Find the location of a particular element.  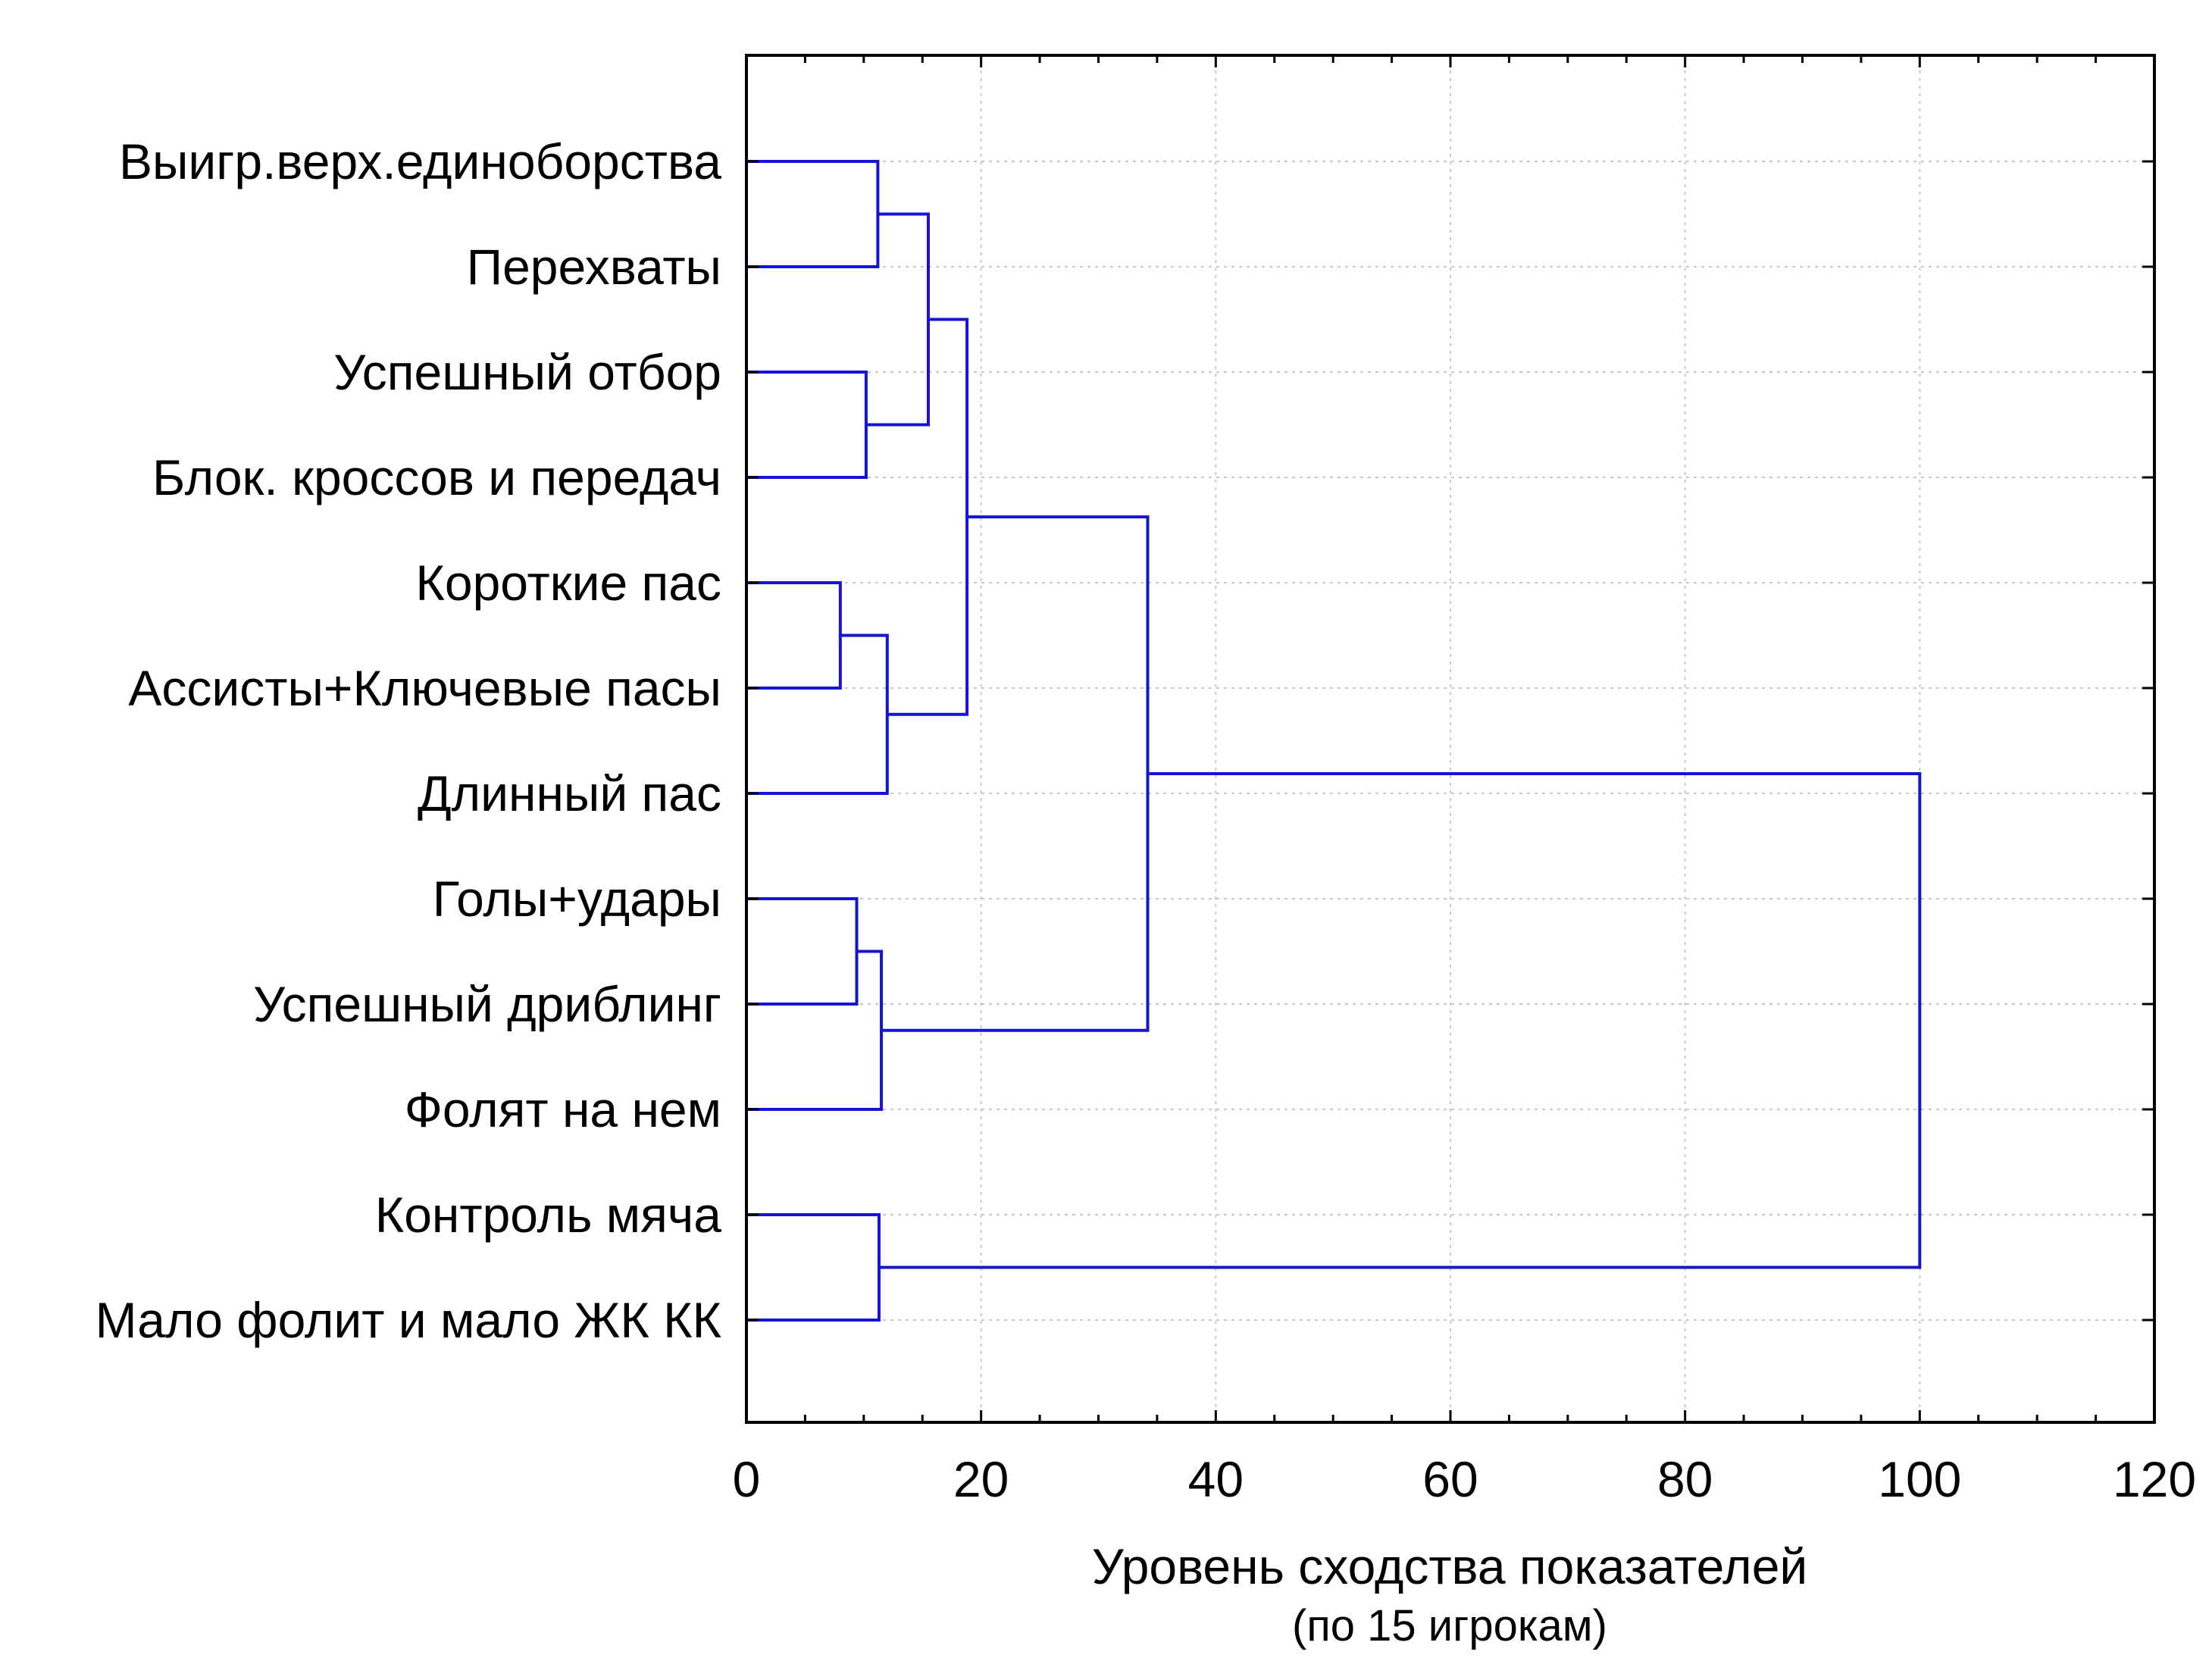

x-tick-label: 0 is located at coordinates (747, 1479).